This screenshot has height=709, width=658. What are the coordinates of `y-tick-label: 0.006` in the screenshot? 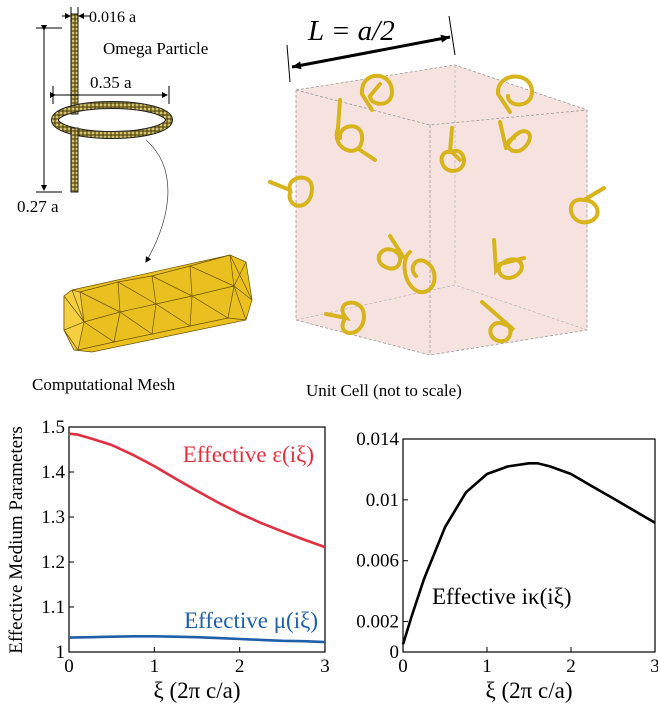 It's located at (377, 561).